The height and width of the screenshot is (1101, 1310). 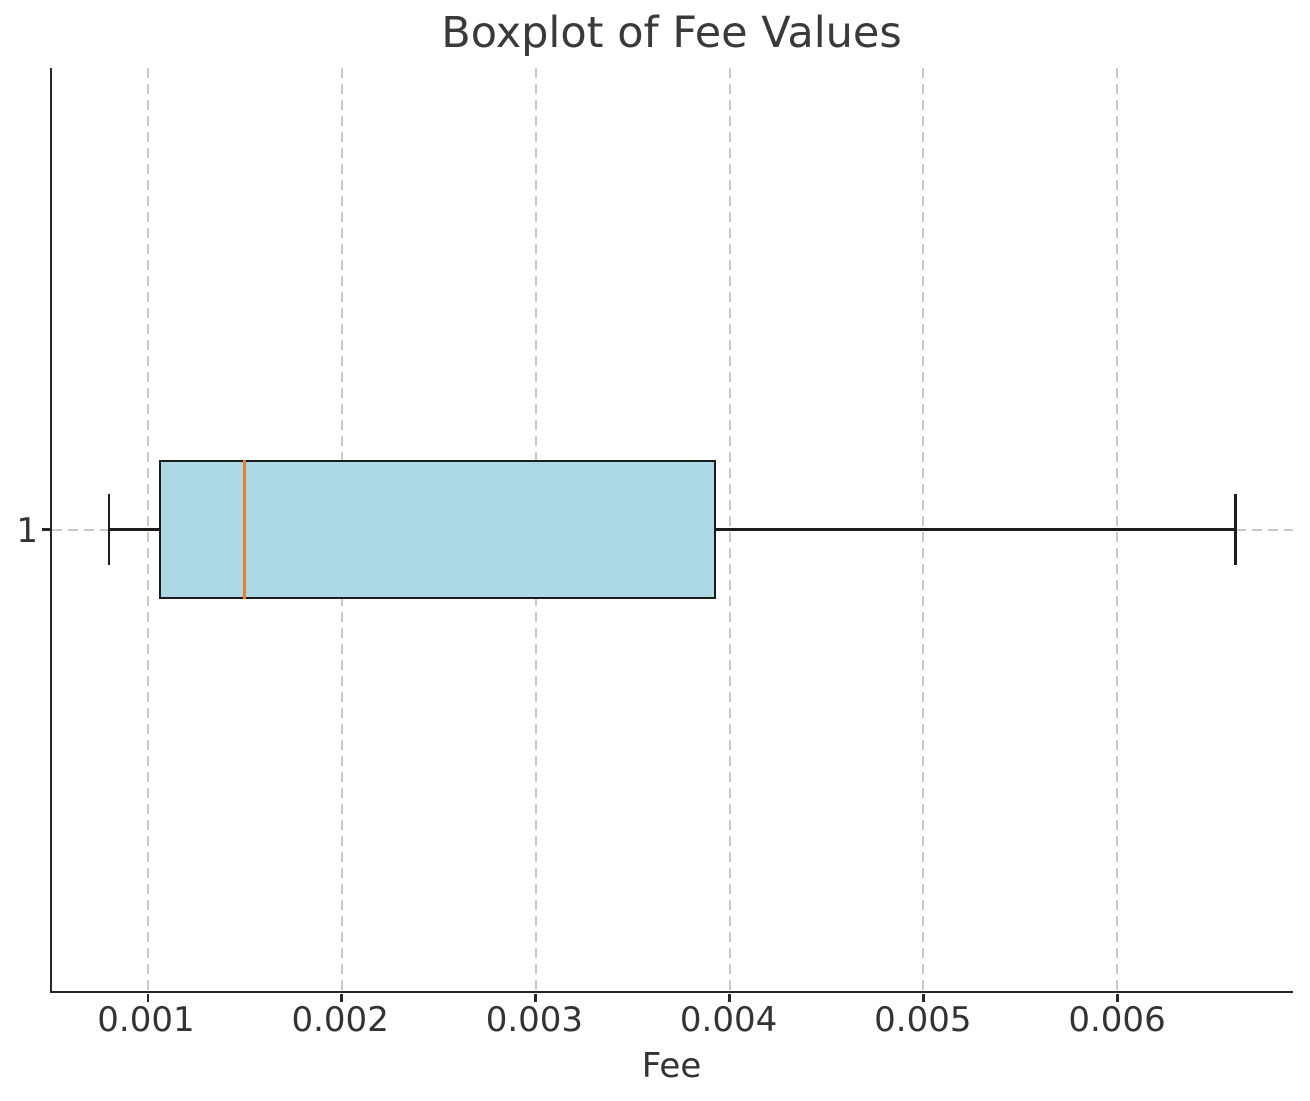 What do you see at coordinates (340, 1020) in the screenshot?
I see `x-tick-label: 0.002` at bounding box center [340, 1020].